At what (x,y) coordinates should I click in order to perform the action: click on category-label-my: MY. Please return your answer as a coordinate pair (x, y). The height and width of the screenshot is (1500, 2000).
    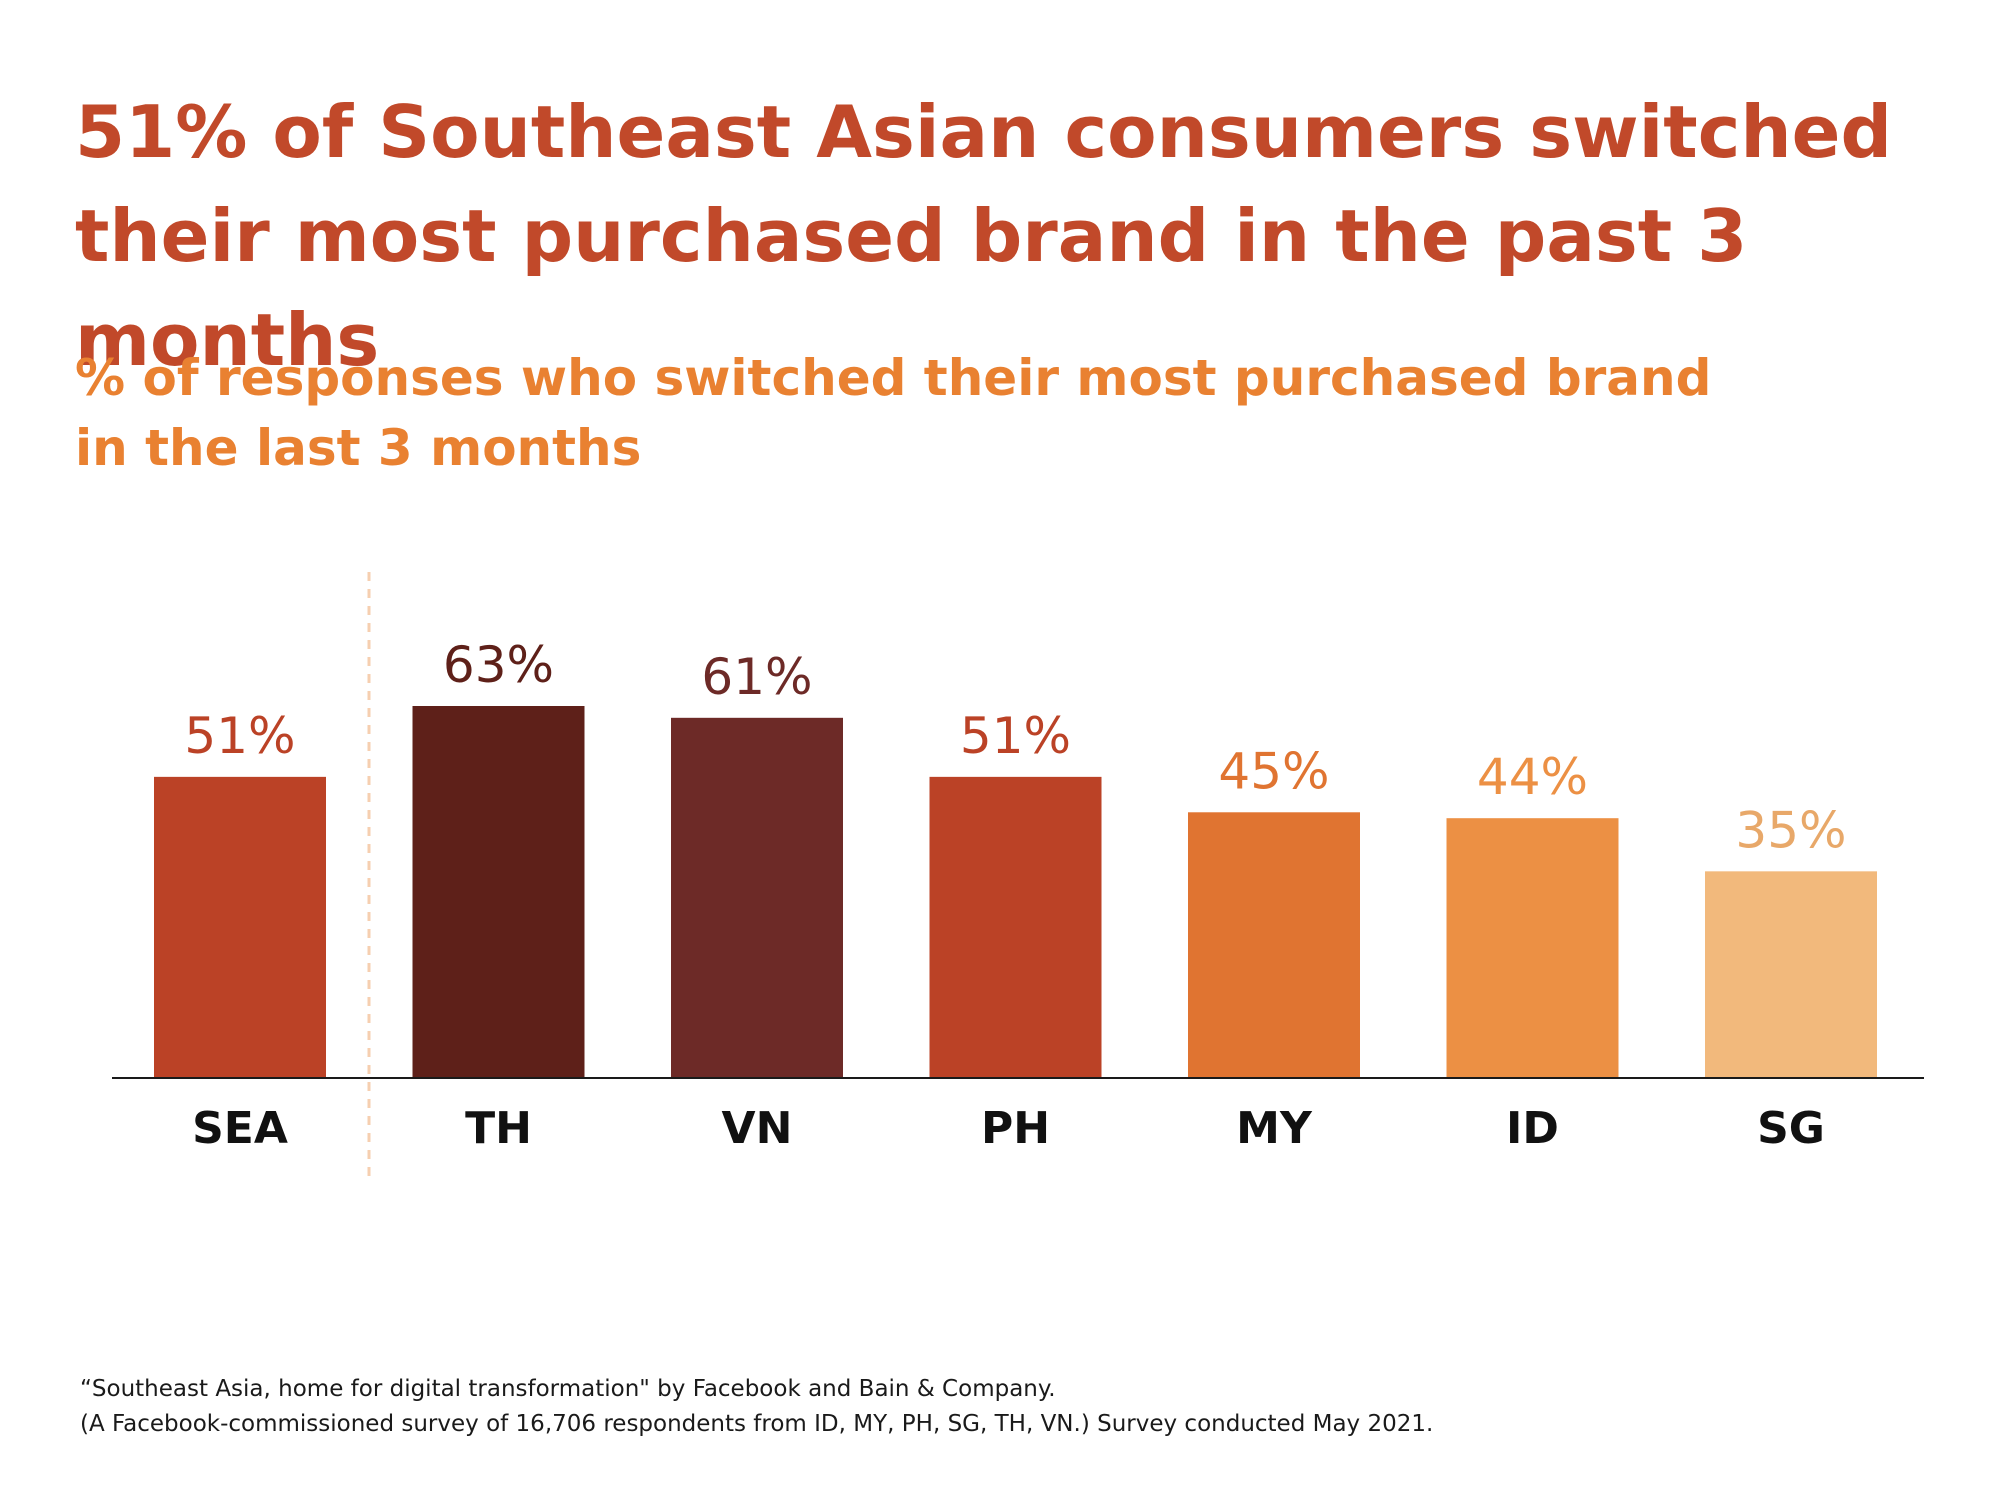
    Looking at the image, I should click on (1274, 1128).